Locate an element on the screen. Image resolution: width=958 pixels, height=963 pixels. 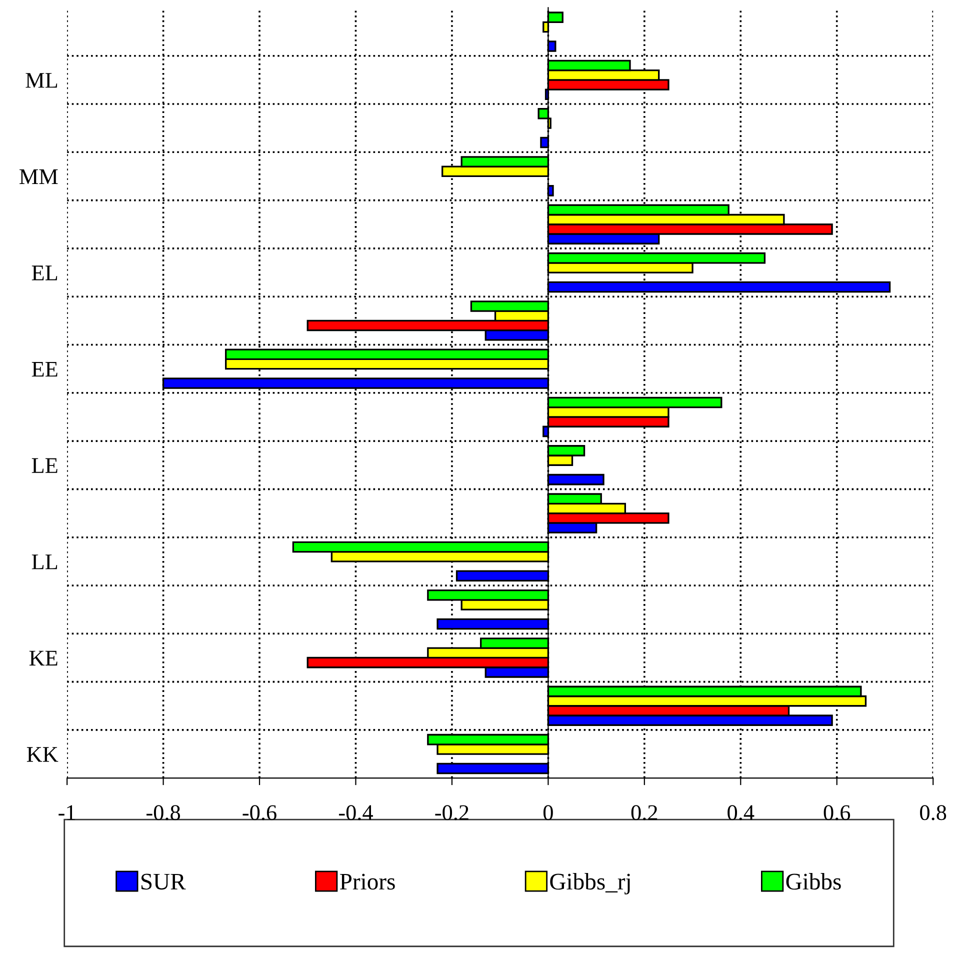
x-tick-label: 0.2 is located at coordinates (644, 812).